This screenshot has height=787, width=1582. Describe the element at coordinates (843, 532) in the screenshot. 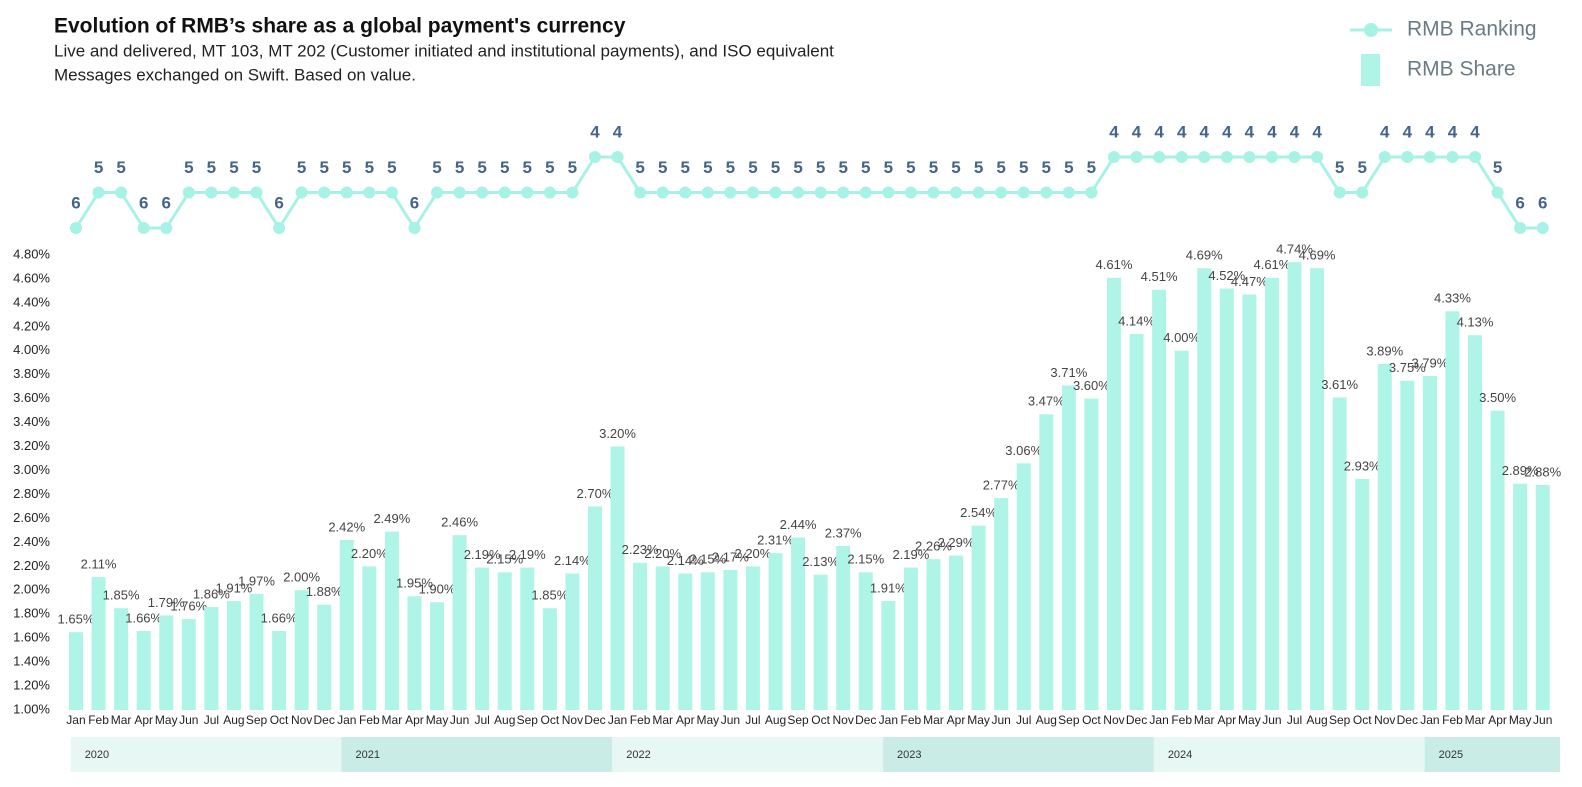

I see `data-label: 2.37%` at that location.